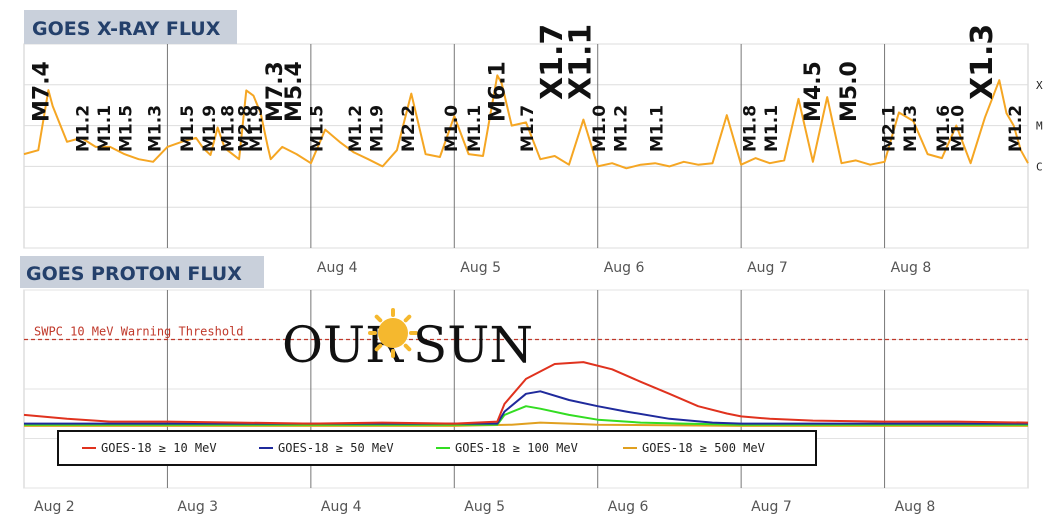 This screenshot has width=1061, height=518. Describe the element at coordinates (581, 62) in the screenshot. I see `flare-label: X1.1` at that location.